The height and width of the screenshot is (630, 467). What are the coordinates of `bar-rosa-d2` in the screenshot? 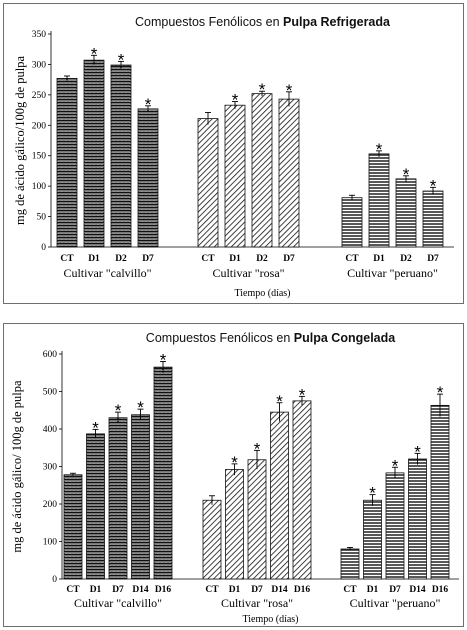 It's located at (262, 170).